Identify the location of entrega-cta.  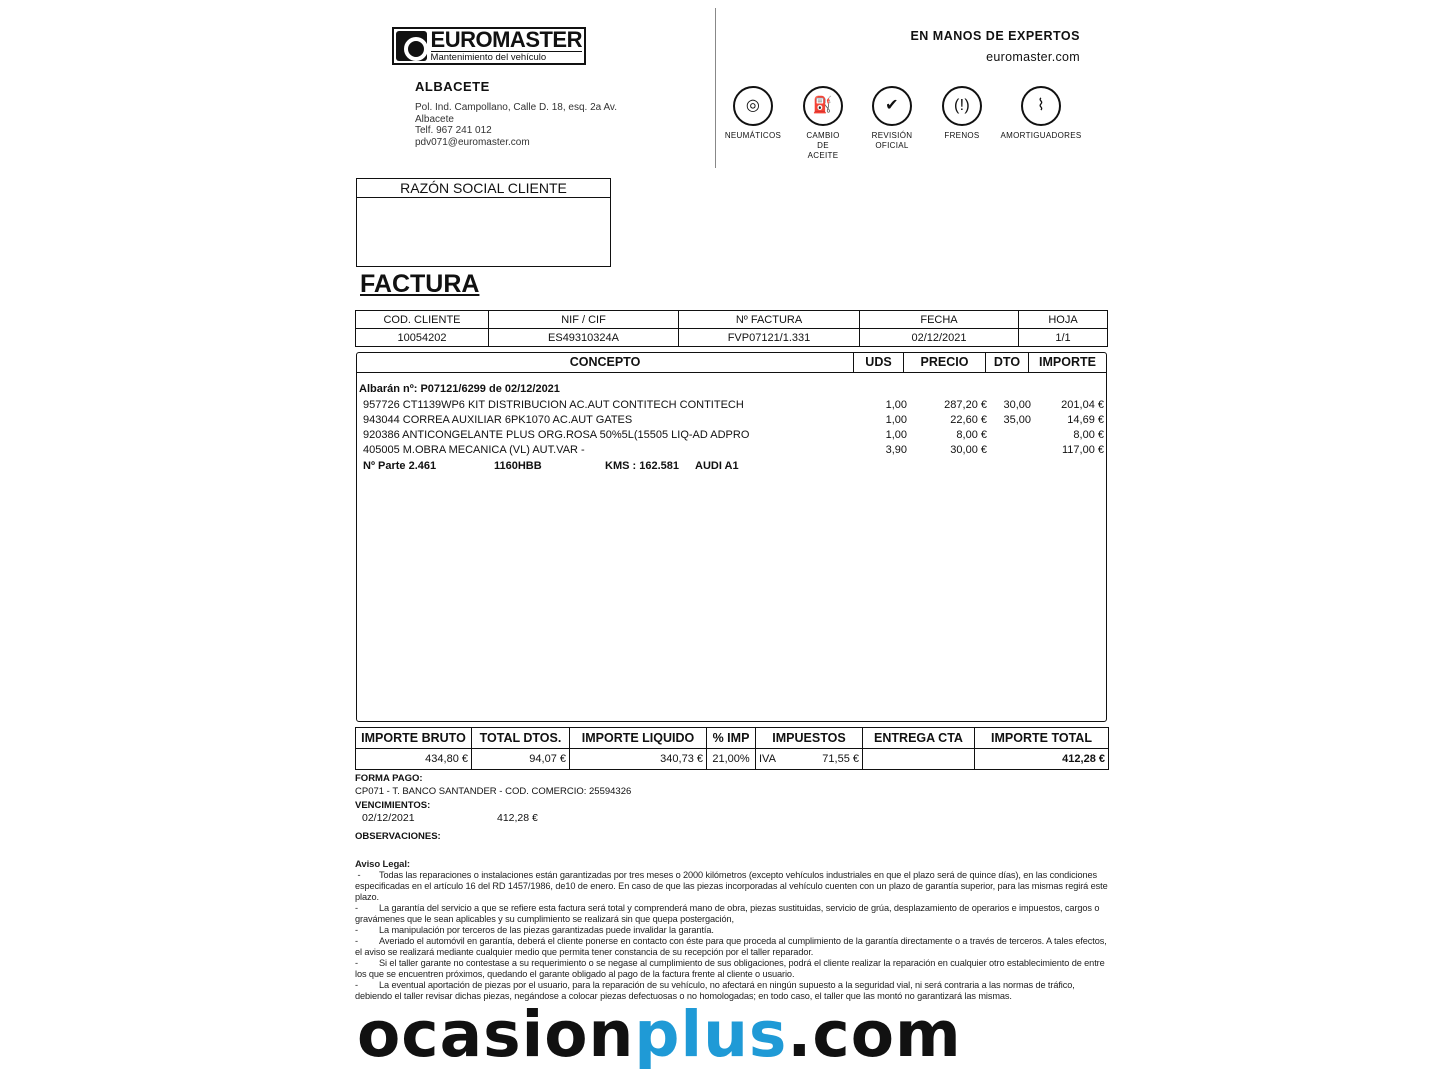
(918, 759).